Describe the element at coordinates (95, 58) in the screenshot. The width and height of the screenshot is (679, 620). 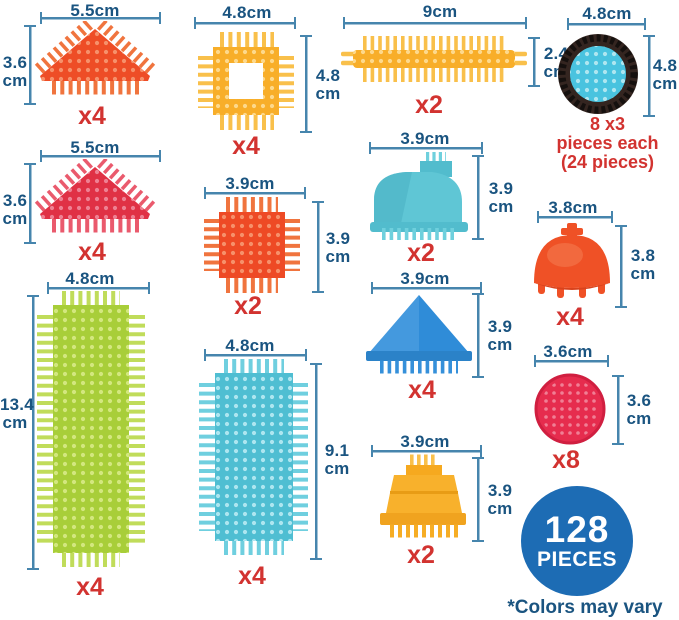
I see `triangle-orange-image` at that location.